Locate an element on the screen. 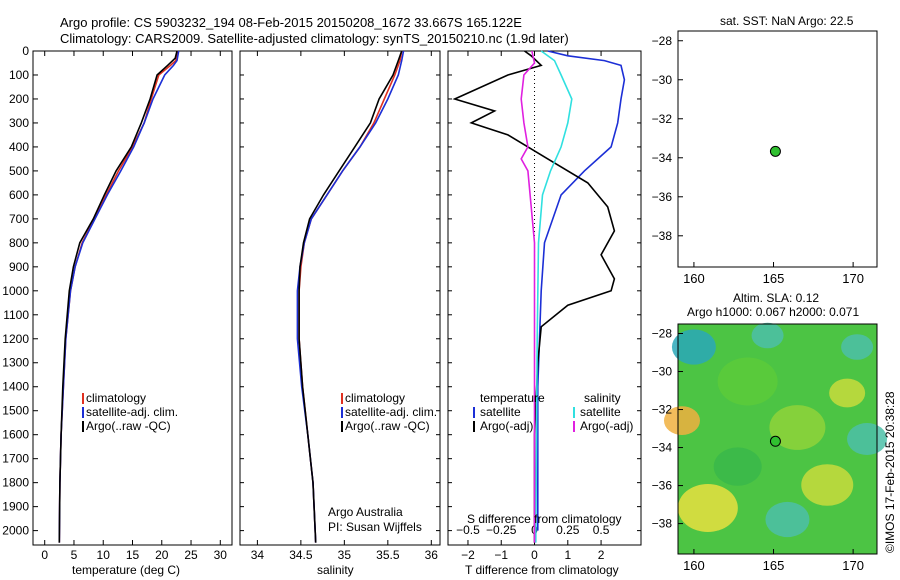  diff-legend-sal-satellite: satellite is located at coordinates (600, 412).